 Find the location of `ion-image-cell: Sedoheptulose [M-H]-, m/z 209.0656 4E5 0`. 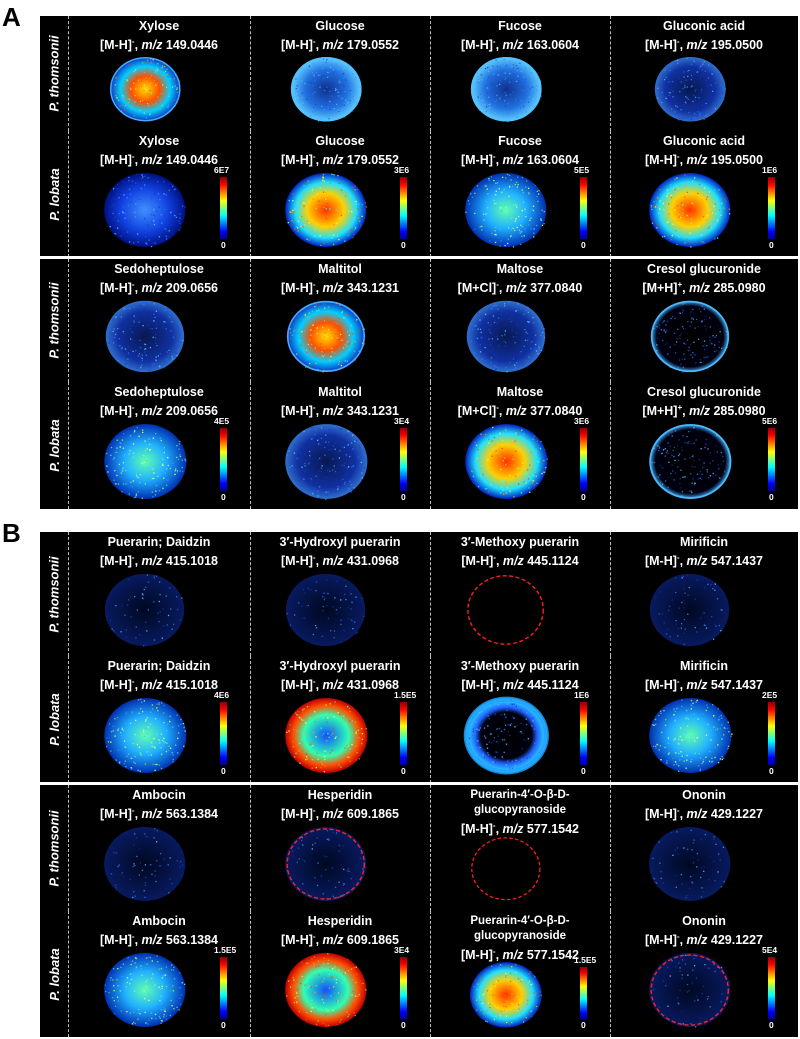

ion-image-cell: Sedoheptulose [M-H]-, m/z 209.0656 4E5 0 is located at coordinates (159, 445).